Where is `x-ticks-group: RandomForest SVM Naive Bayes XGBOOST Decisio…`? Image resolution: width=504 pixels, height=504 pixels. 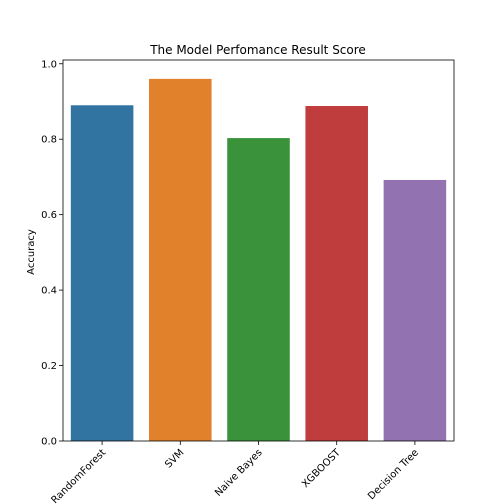 x-ticks-group: RandomForest SVM Naive Bayes XGBOOST Decisio… is located at coordinates (235, 472).